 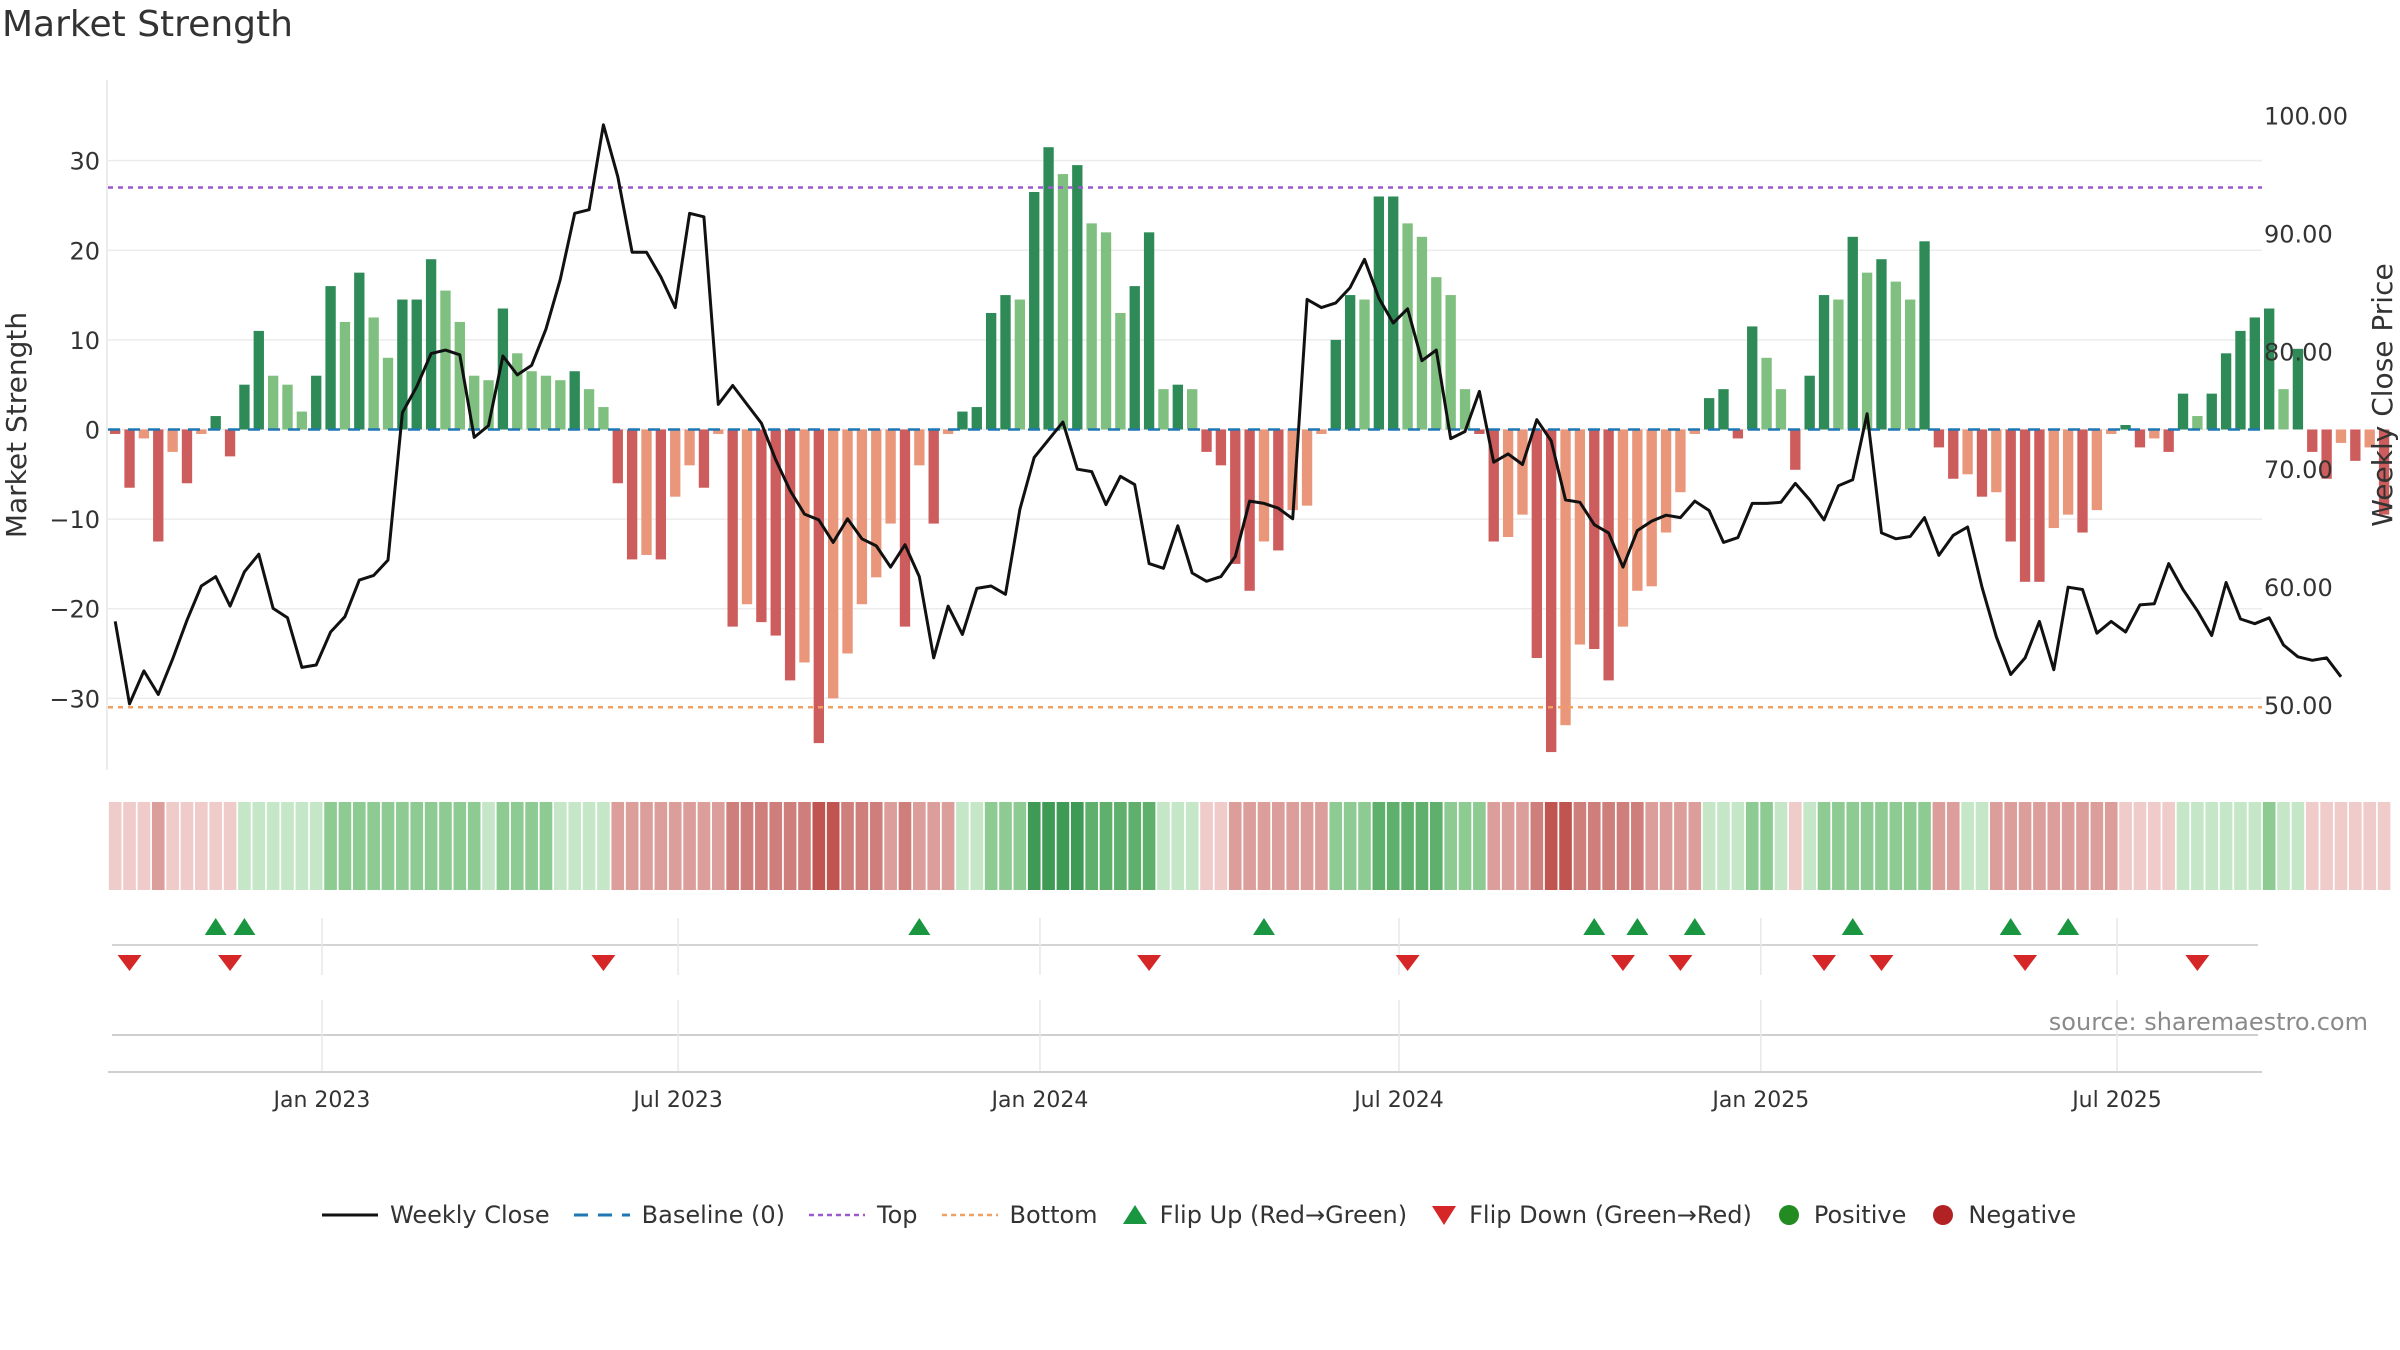 What do you see at coordinates (1053, 1215) in the screenshot?
I see `legend-label: Bottom` at bounding box center [1053, 1215].